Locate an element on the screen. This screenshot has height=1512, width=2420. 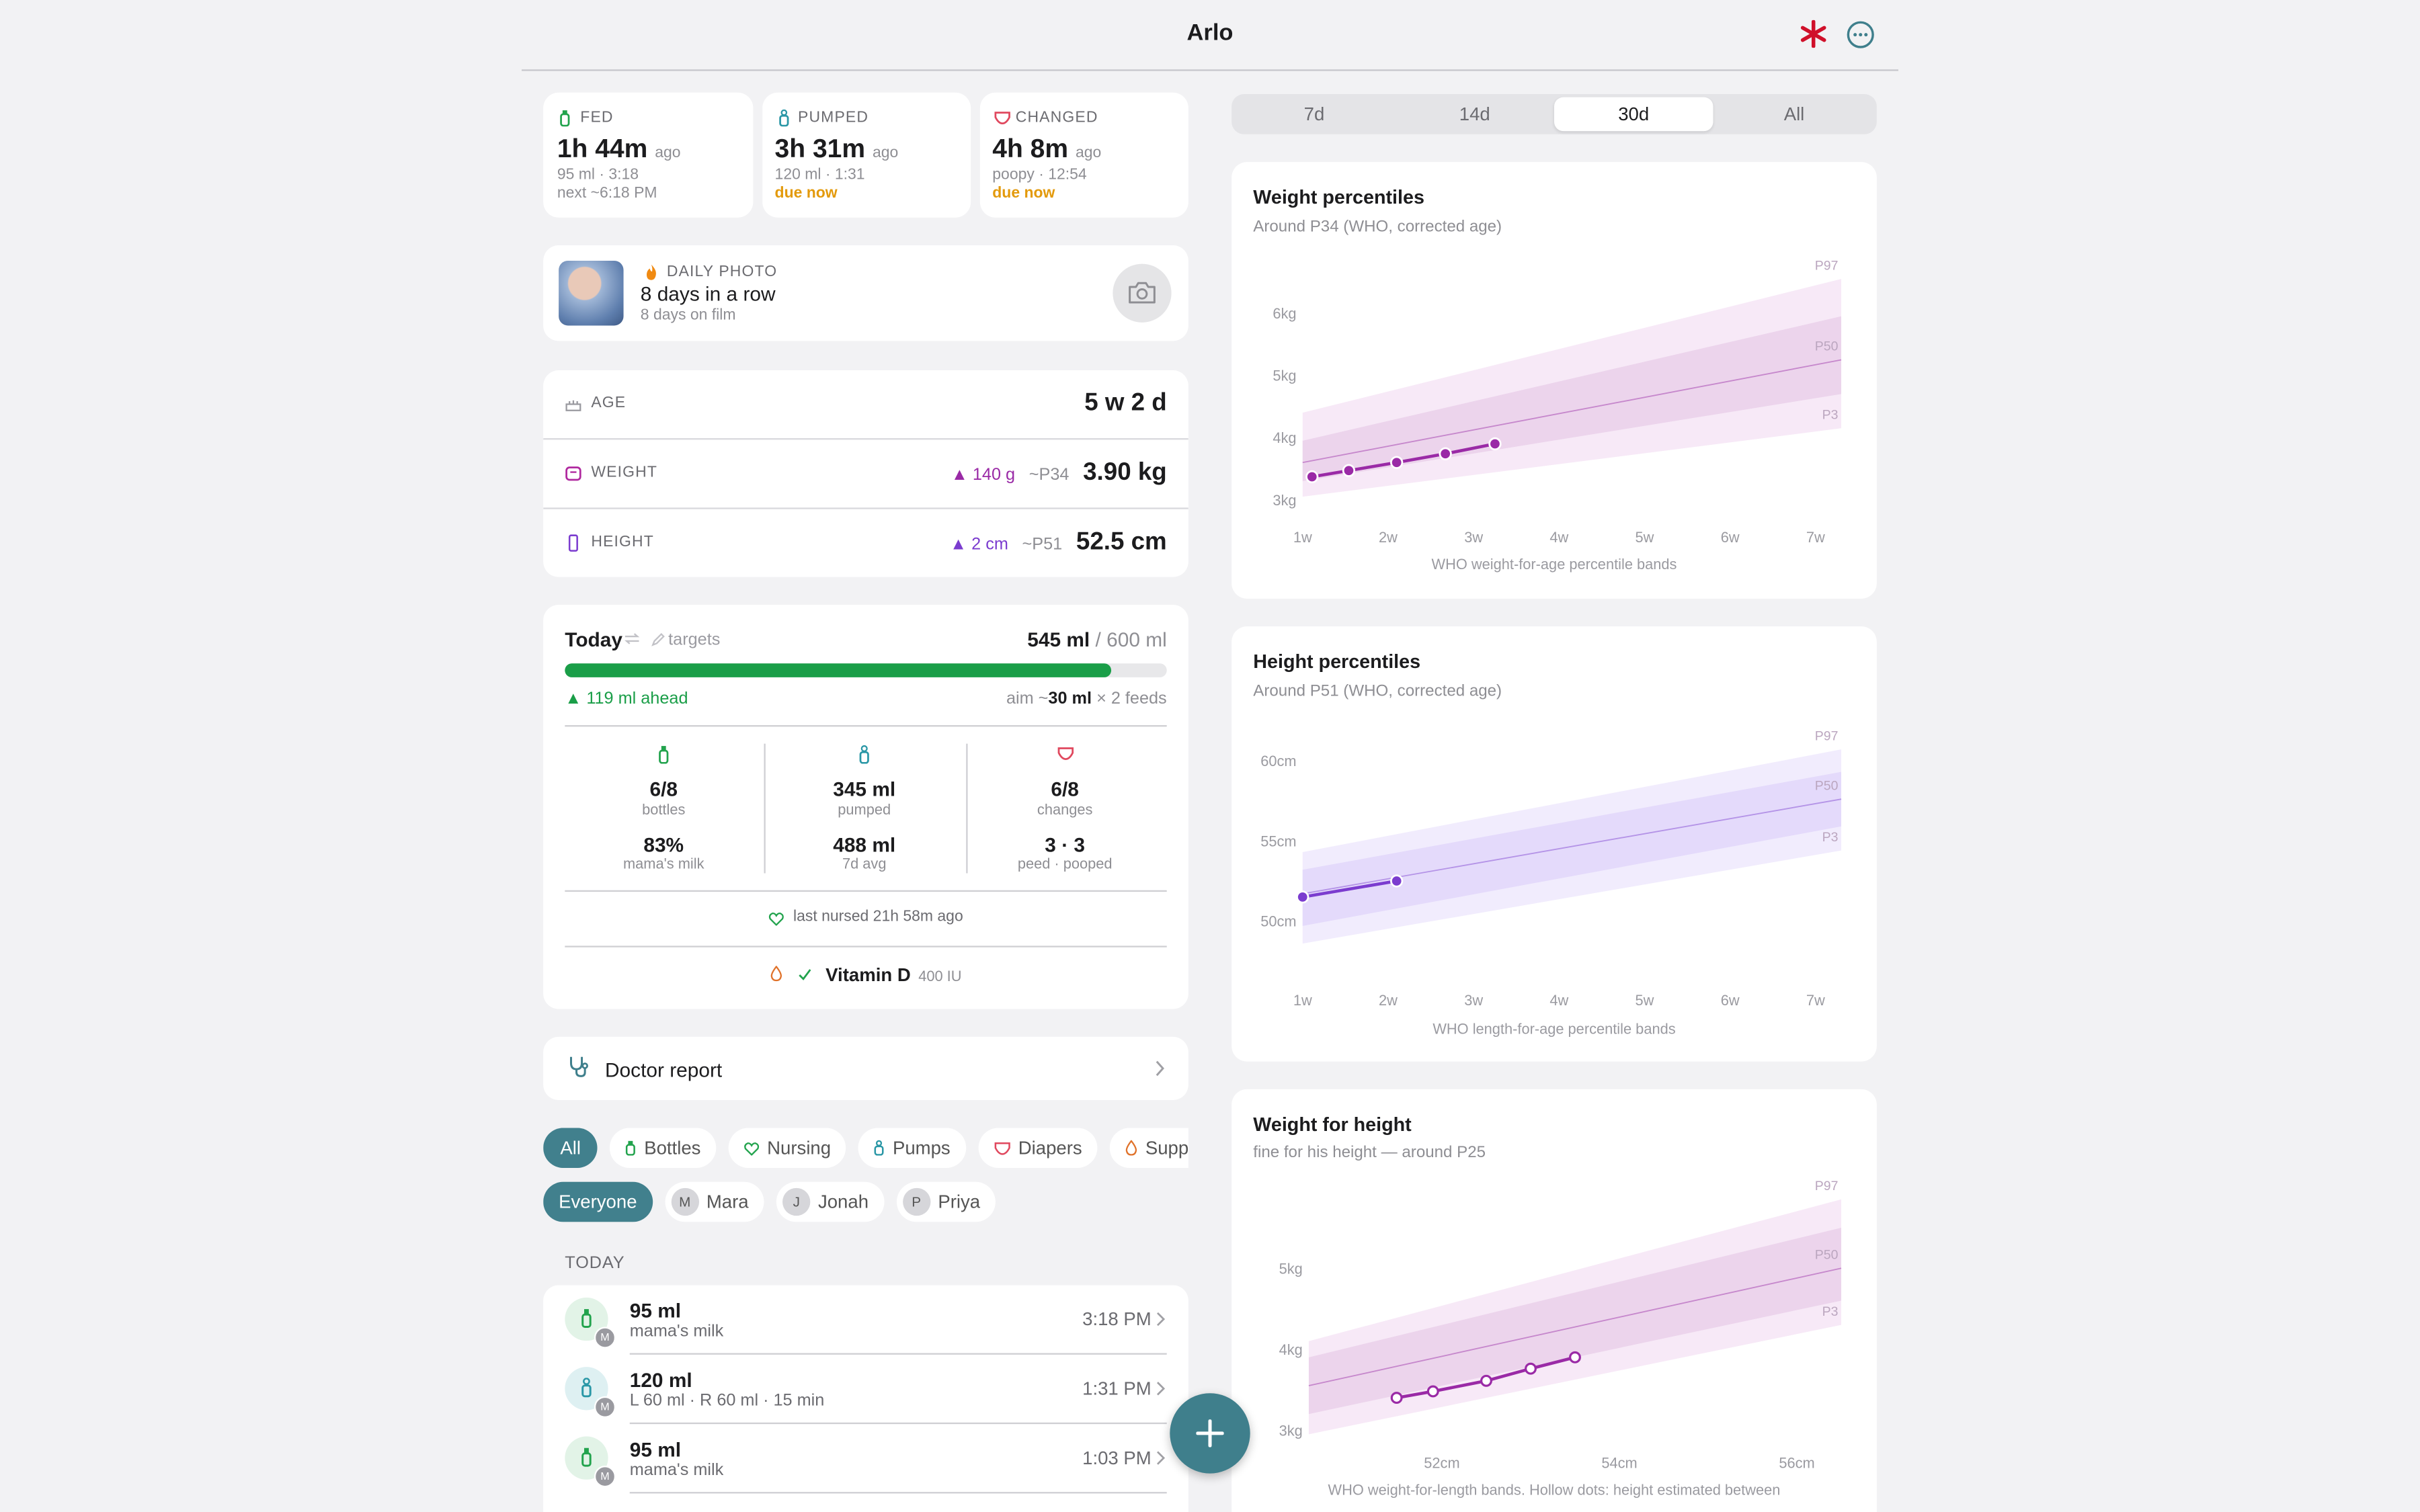
stat-value: 3 · 3 is located at coordinates (1065, 845).